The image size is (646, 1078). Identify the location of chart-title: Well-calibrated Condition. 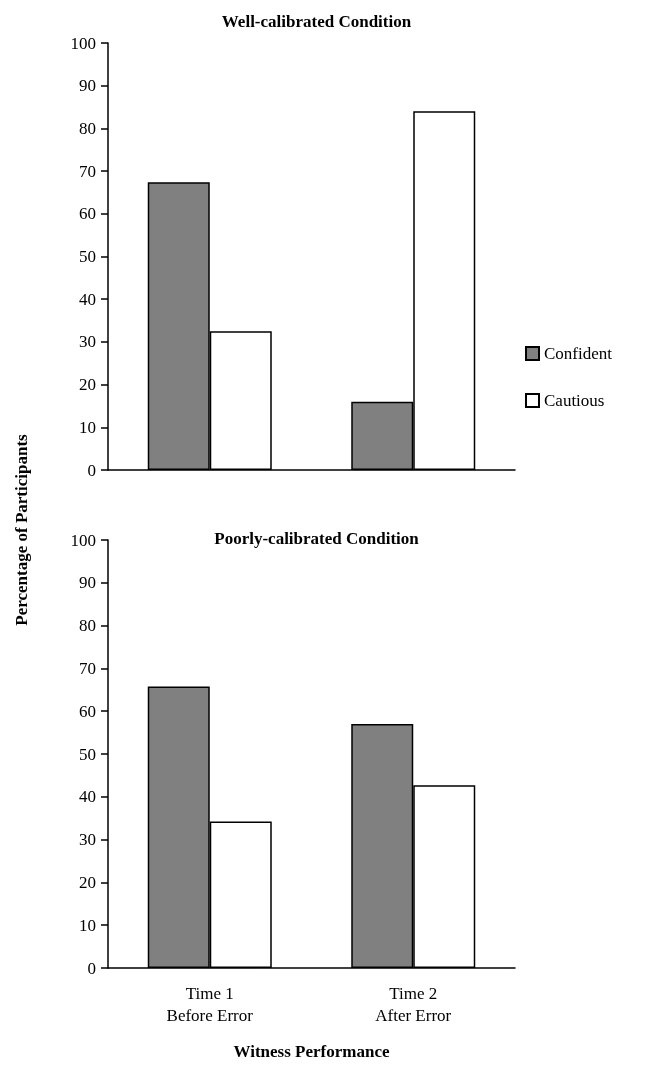
(316, 21).